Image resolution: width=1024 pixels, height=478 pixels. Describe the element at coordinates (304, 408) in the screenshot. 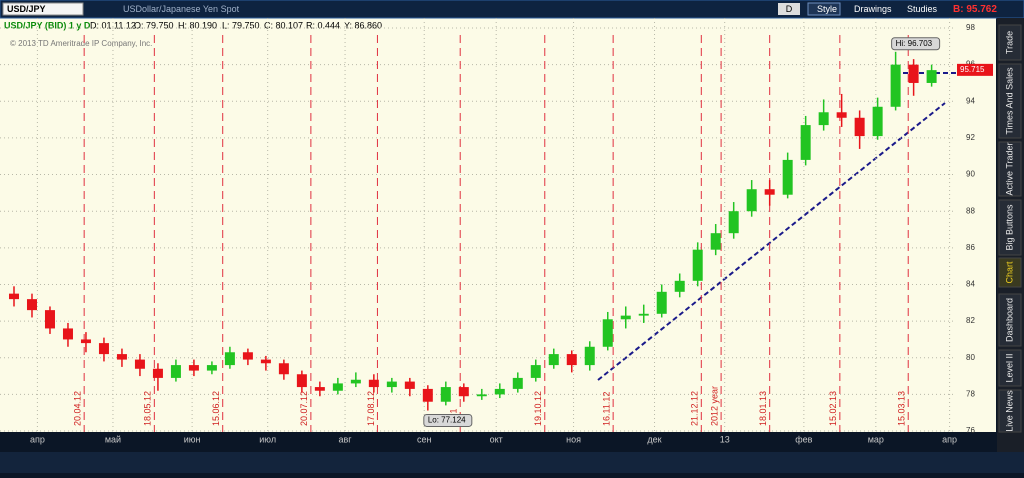

I see `event-label: 20.07.12` at that location.